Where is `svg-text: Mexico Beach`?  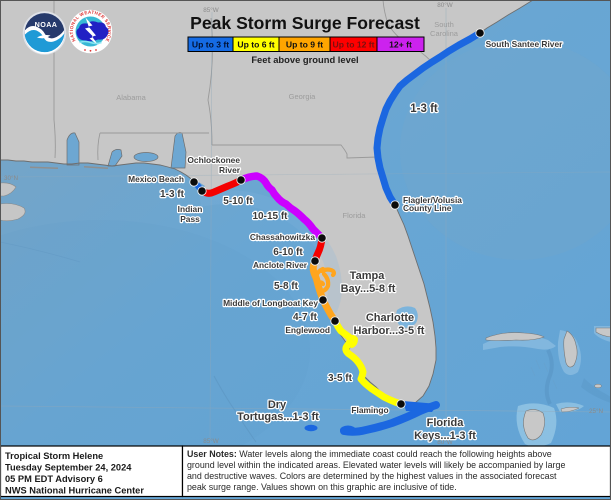 svg-text: Mexico Beach is located at coordinates (156, 179).